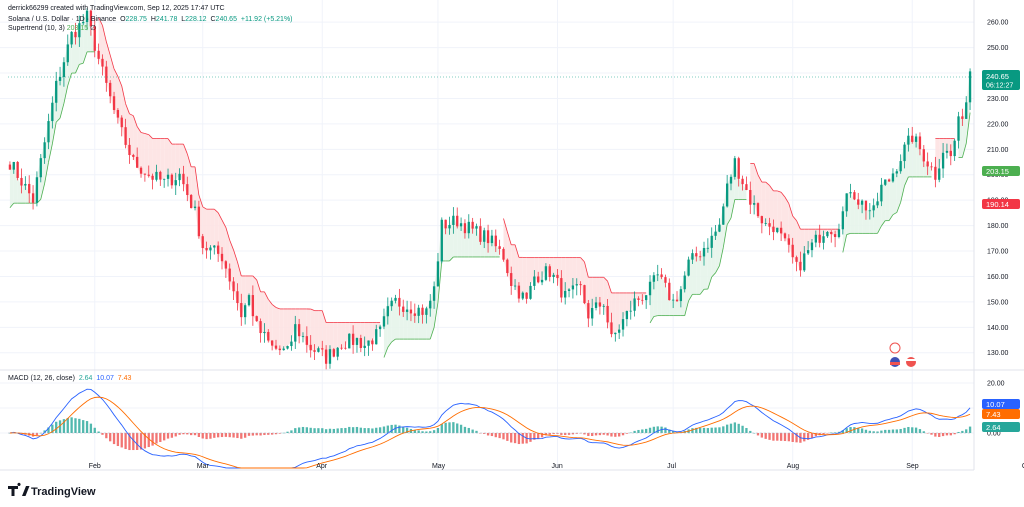  Describe the element at coordinates (52, 490) in the screenshot. I see `tradingview-logo: TradingView` at that location.